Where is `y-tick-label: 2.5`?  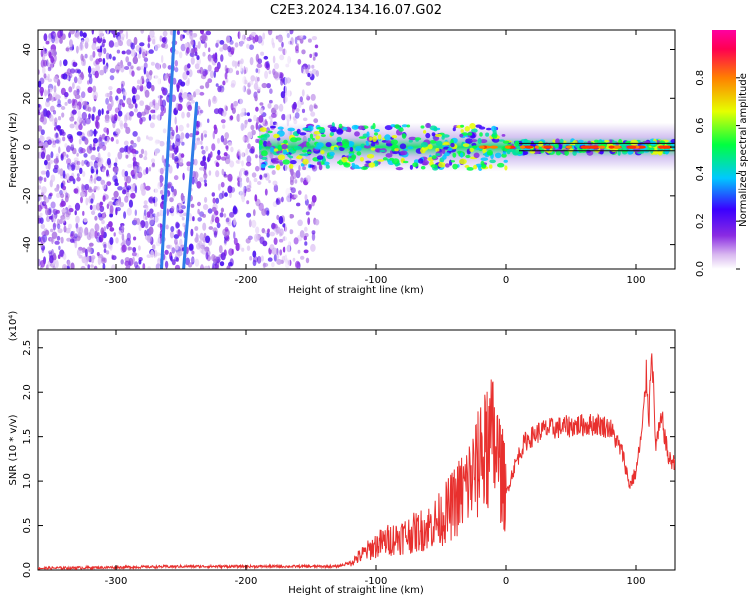 y-tick-label: 2.5 is located at coordinates (27, 348).